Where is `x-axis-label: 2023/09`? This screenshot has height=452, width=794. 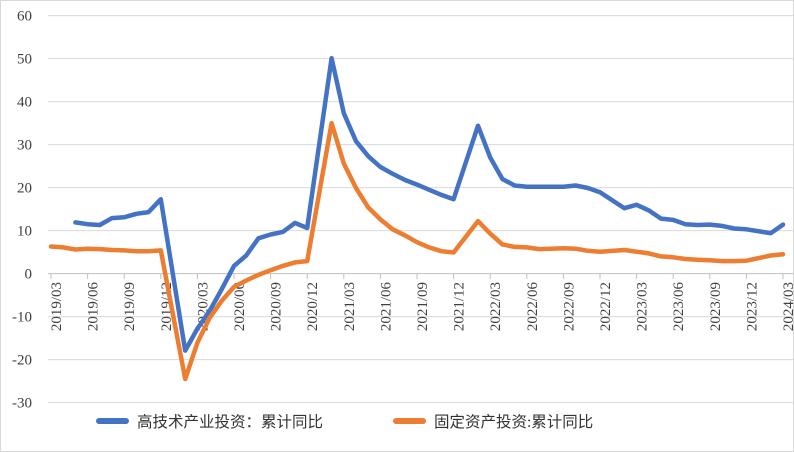
x-axis-label: 2023/09 is located at coordinates (716, 306).